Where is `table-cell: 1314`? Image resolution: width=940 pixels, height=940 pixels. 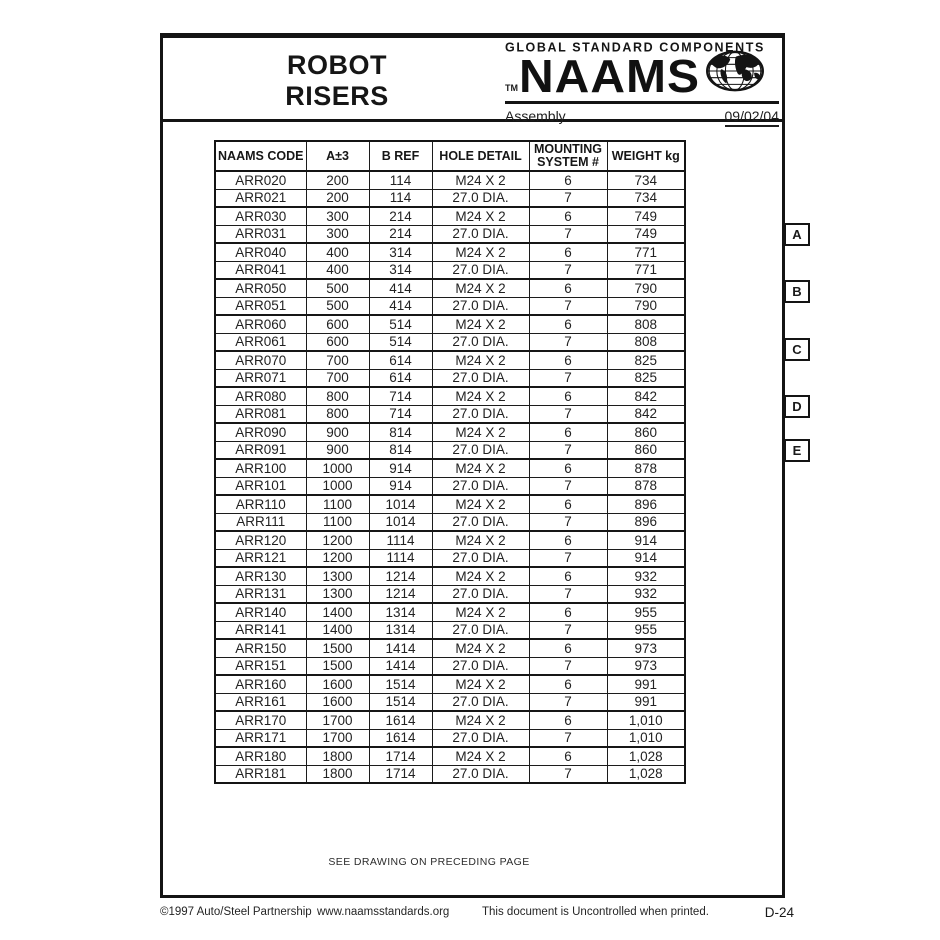 table-cell: 1314 is located at coordinates (400, 630).